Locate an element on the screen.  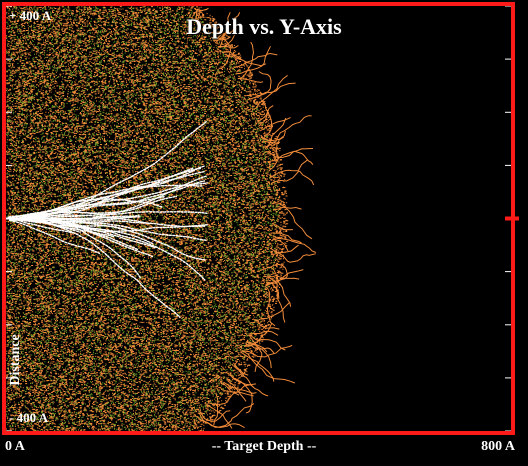
y-axis-max-label: + 400 A is located at coordinates (30, 15).